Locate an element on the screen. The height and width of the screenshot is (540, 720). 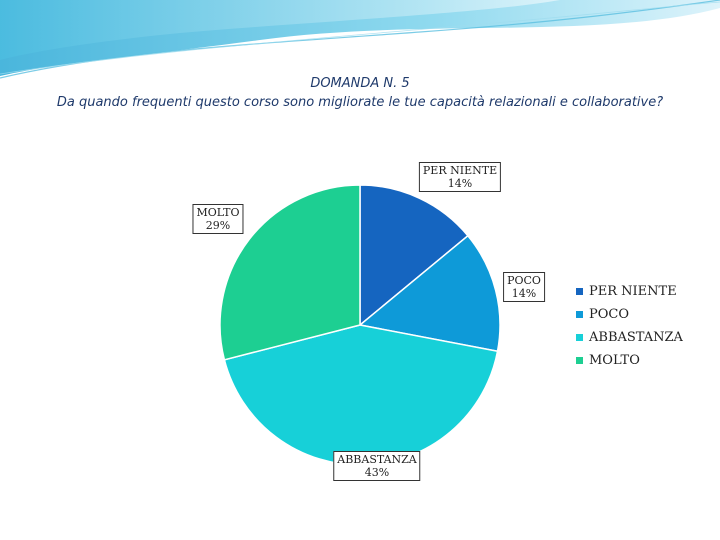
data-label: ABBASTANZA 43% is located at coordinates (377, 466).